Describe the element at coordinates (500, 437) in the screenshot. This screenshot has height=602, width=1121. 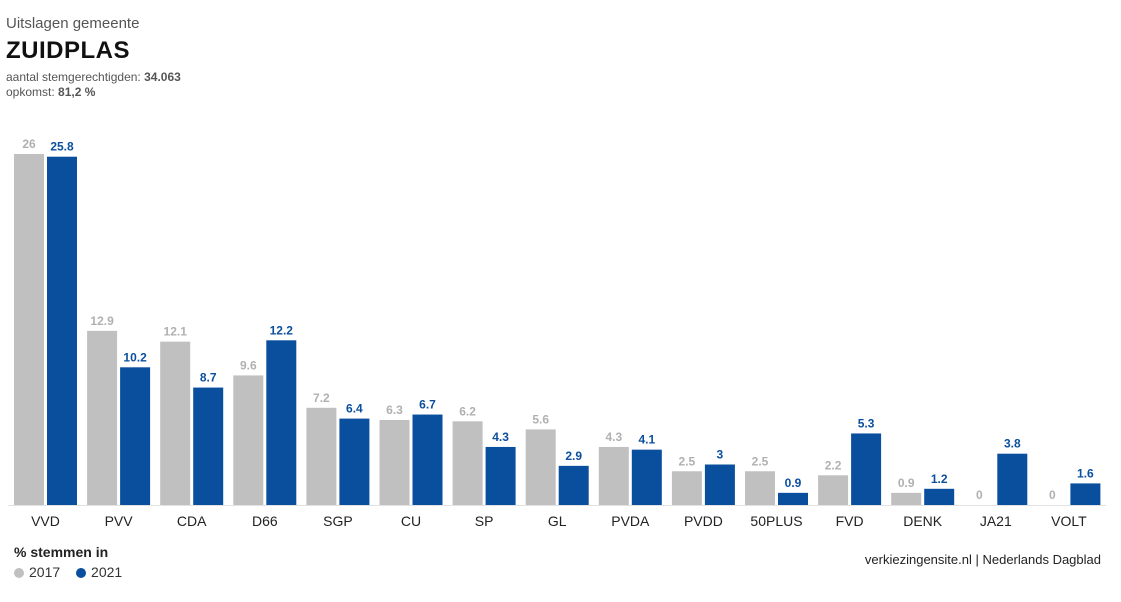
I see `data-label-sp-2021: 4.3` at that location.